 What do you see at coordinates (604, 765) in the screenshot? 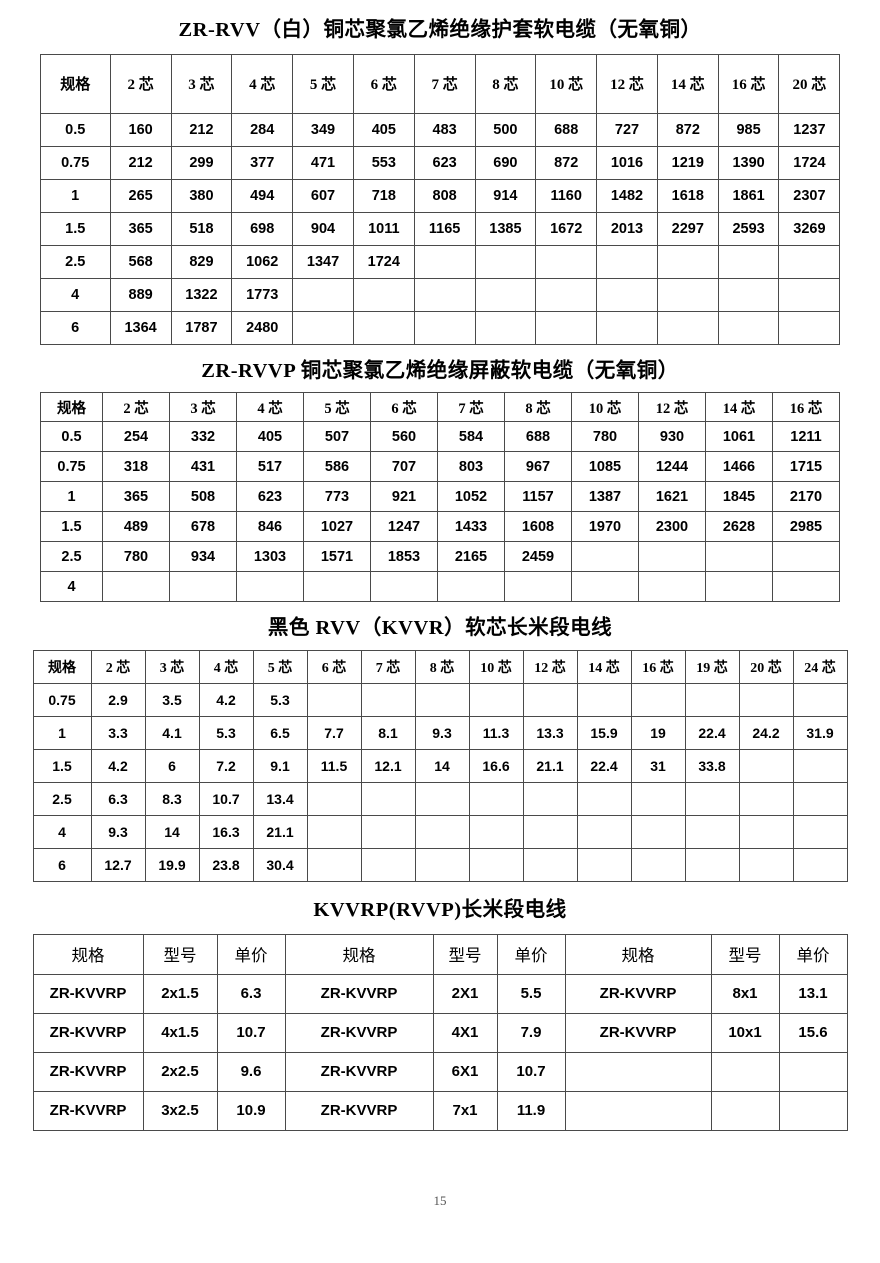
I see `data-cell: 22.4` at bounding box center [604, 765].